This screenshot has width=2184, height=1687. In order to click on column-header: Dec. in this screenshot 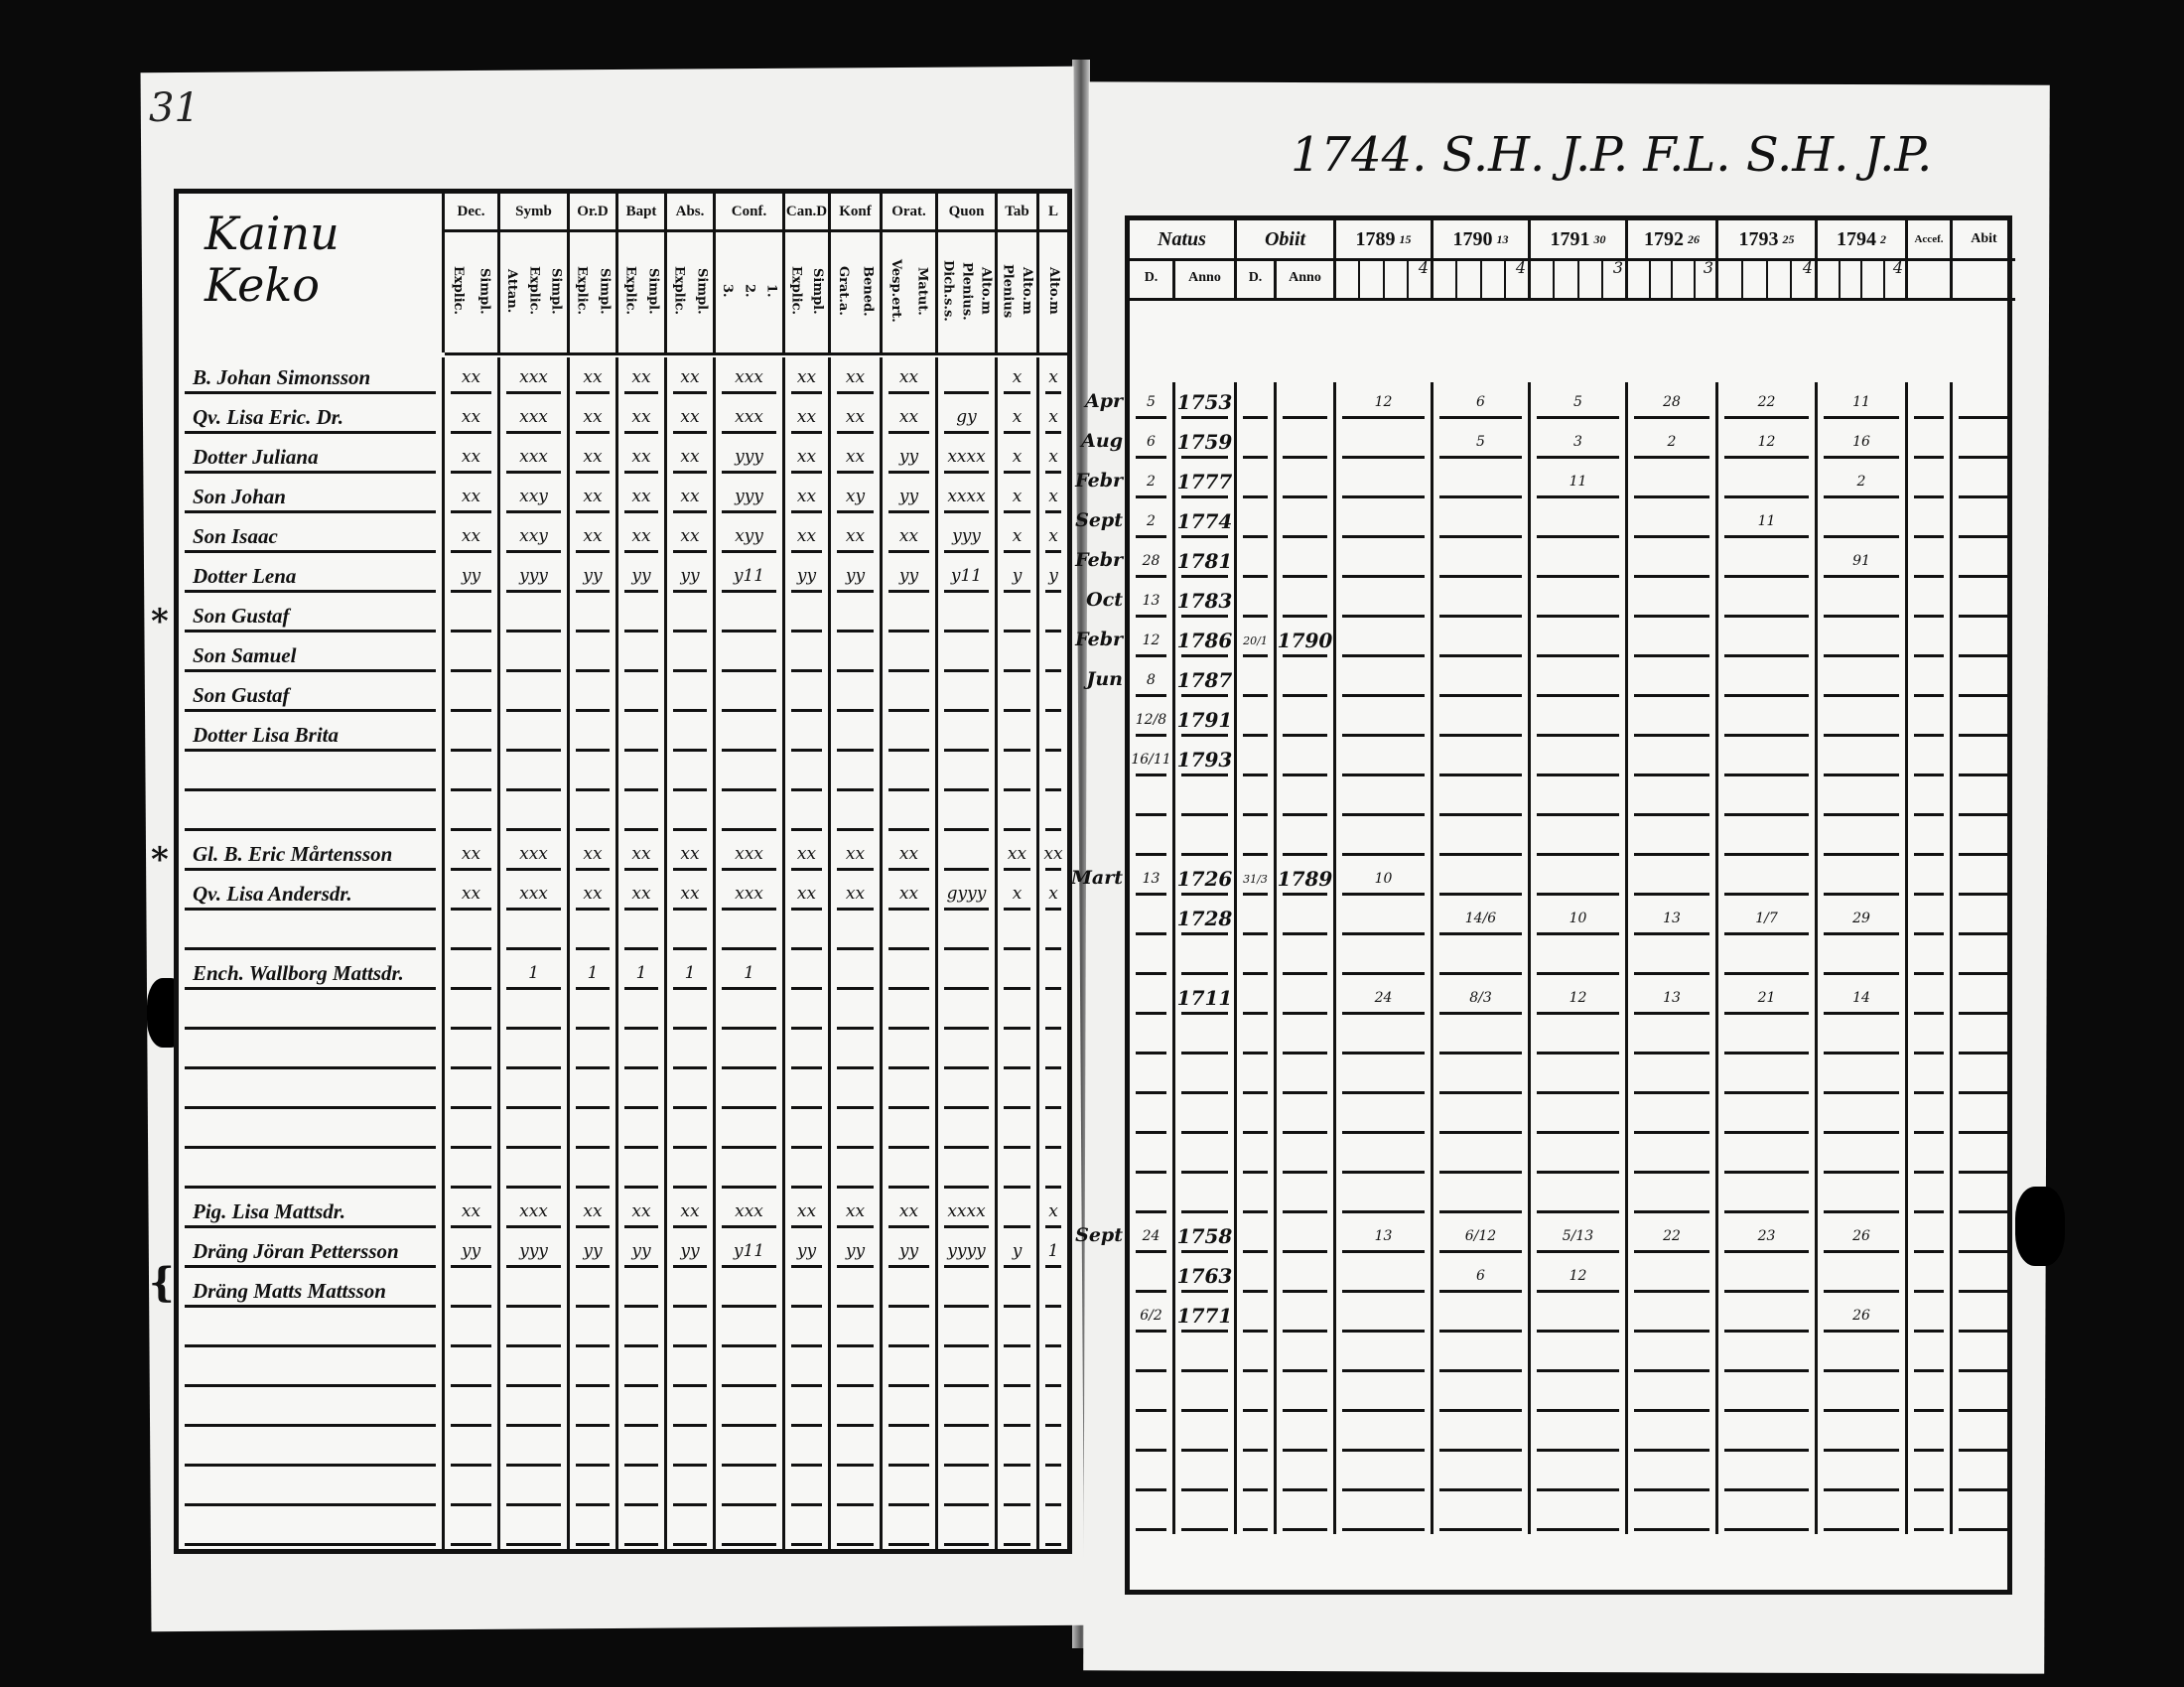, I will do `click(472, 211)`.